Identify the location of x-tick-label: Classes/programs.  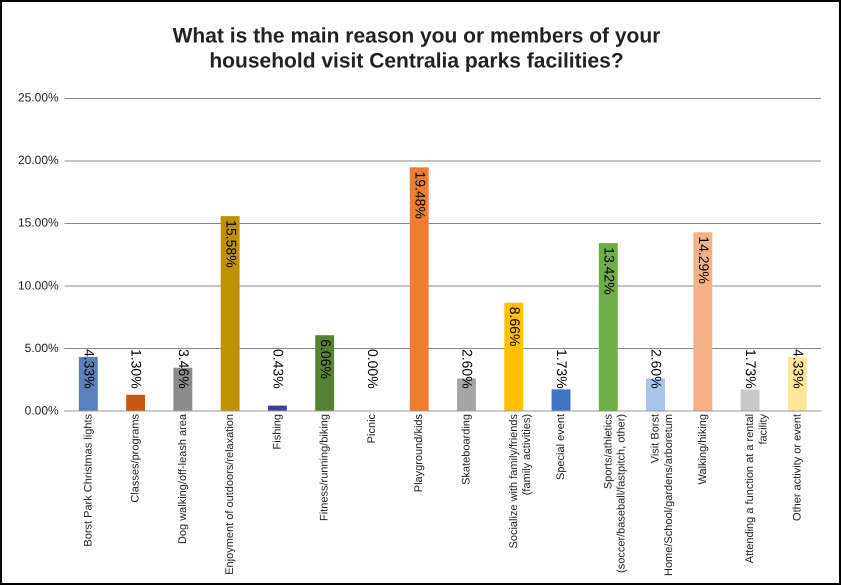
(136, 458).